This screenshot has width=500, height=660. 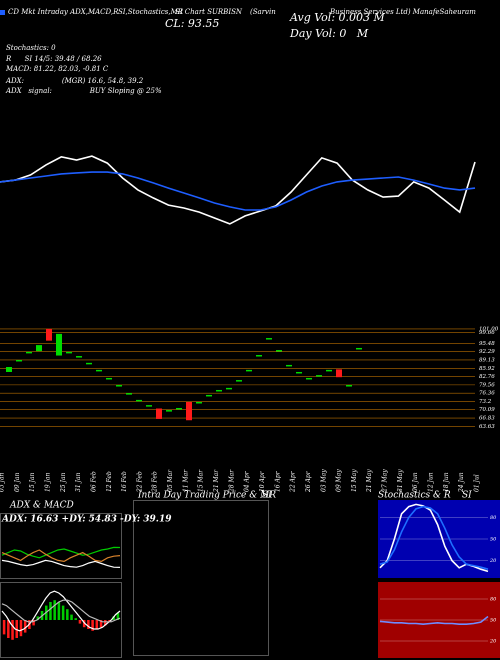 What do you see at coordinates (402, 12) in the screenshot?
I see `annotation: Business Services Ltd) ManafeSaheuram` at bounding box center [402, 12].